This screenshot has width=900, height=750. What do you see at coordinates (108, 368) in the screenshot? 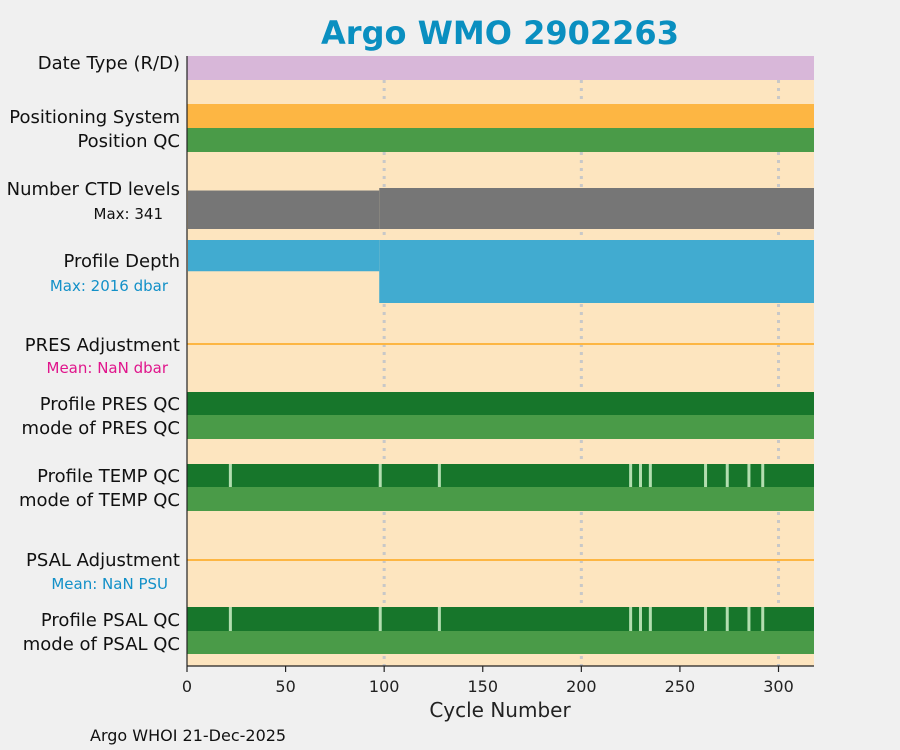
I see `pres-adjustment-mean: Mean: NaN dbar` at bounding box center [108, 368].